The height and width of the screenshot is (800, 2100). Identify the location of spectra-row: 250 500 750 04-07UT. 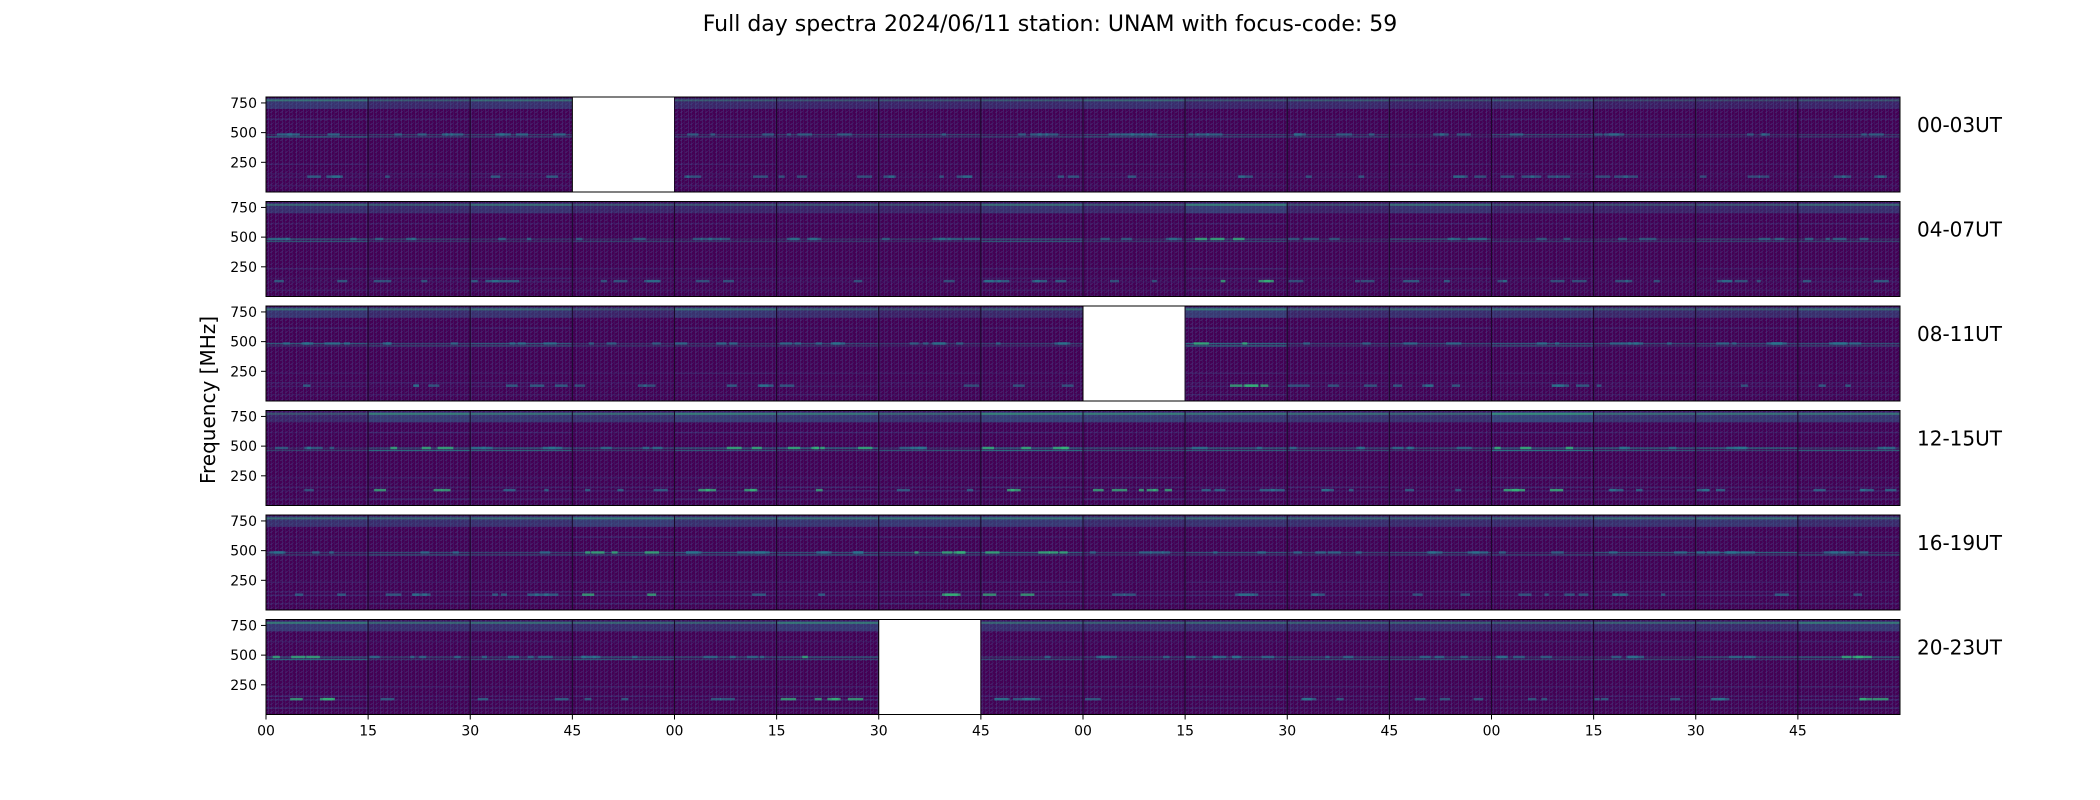
(1116, 248).